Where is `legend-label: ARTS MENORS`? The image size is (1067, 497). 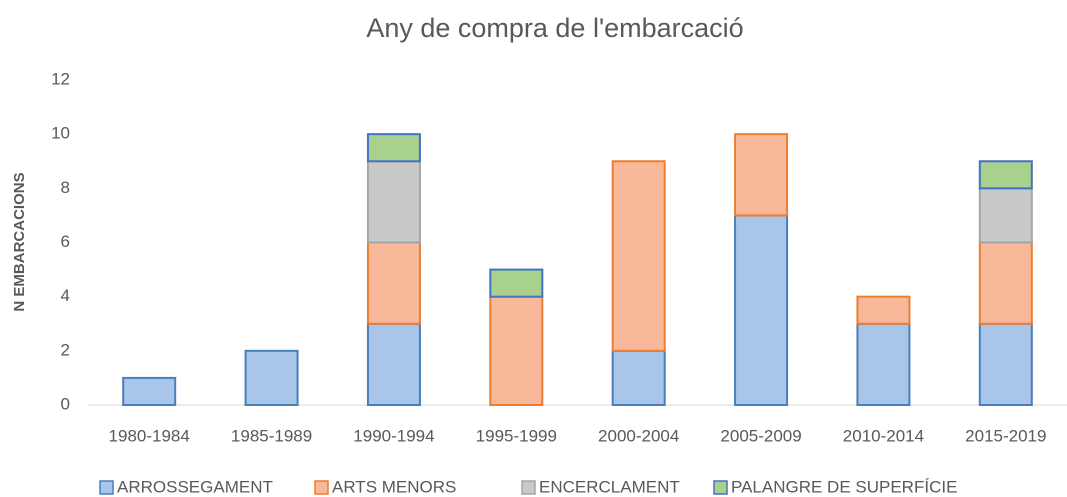 legend-label: ARTS MENORS is located at coordinates (394, 486).